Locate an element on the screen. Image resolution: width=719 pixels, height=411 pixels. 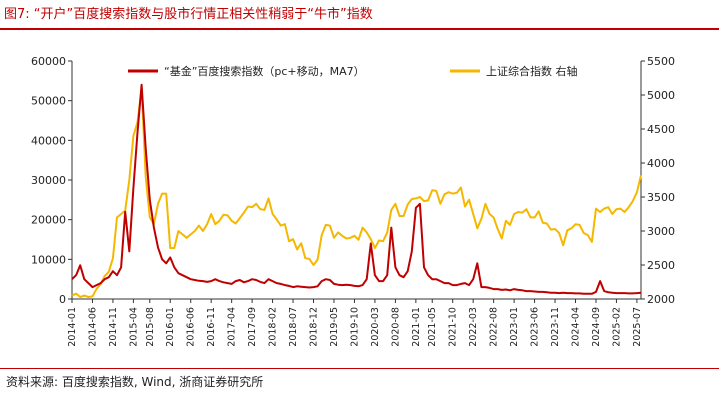
right-tick-label: 3000 is located at coordinates (661, 231).